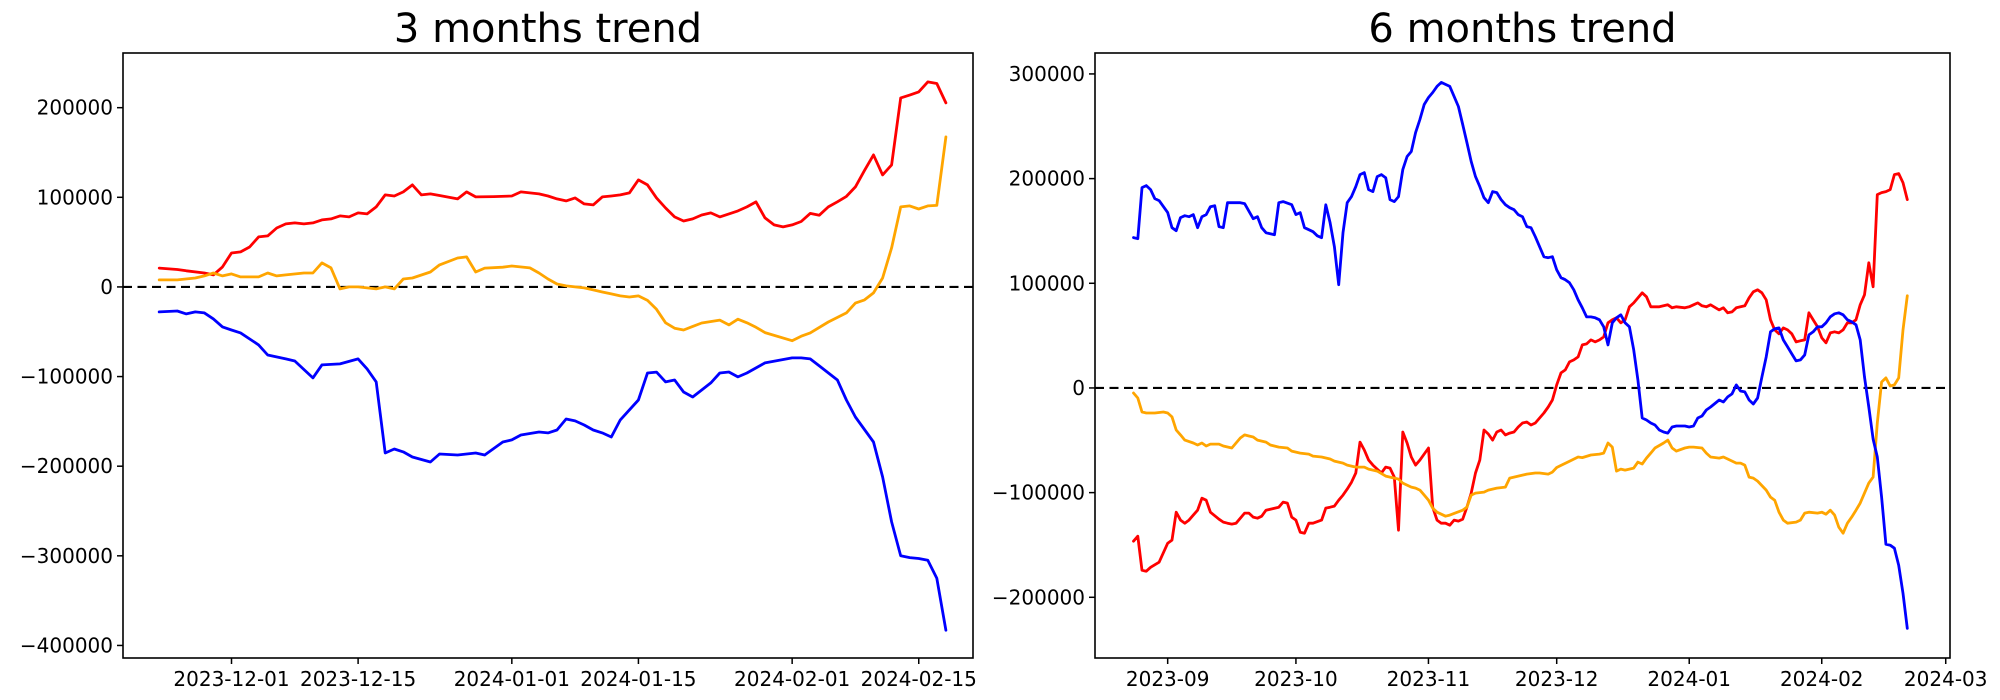 The width and height of the screenshot is (2000, 700). What do you see at coordinates (66, 556) in the screenshot?
I see `y-tick-label: −300000` at bounding box center [66, 556].